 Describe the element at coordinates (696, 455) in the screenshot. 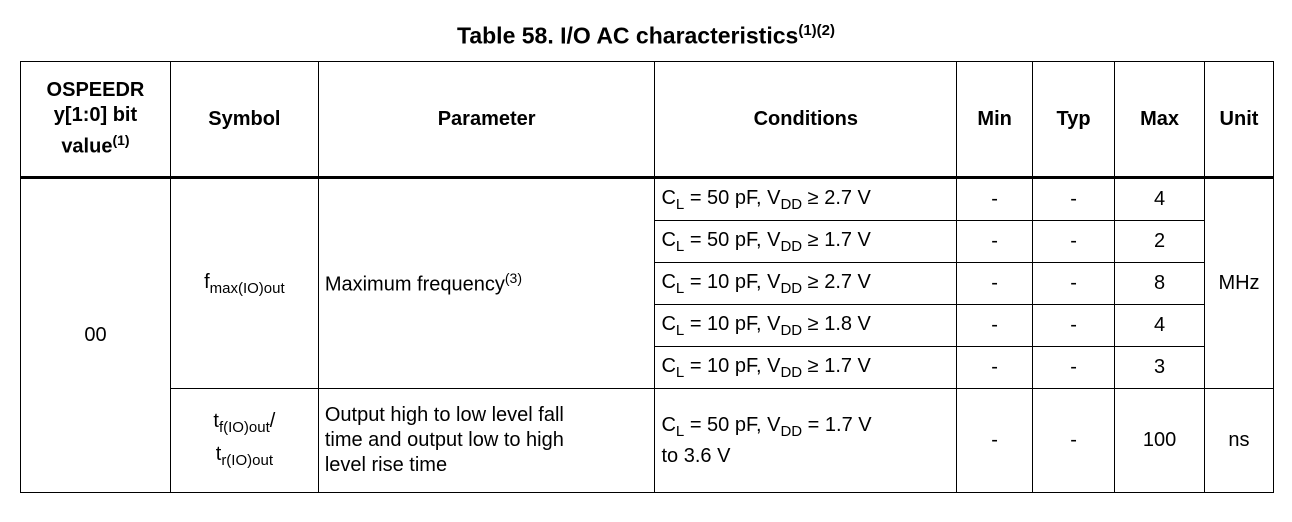

I see `condition-line2: to 3.6 V` at that location.